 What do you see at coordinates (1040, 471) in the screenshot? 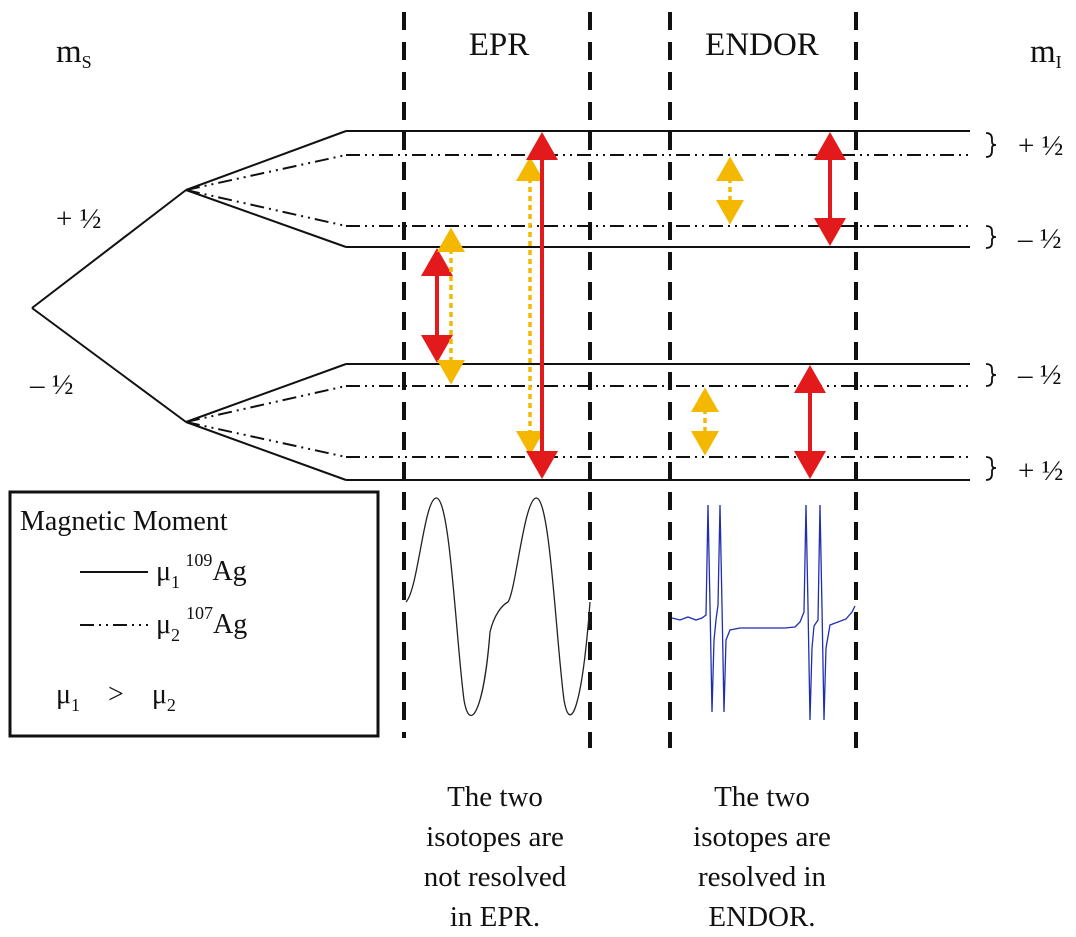
I see `mi-label-4: + ½` at bounding box center [1040, 471].